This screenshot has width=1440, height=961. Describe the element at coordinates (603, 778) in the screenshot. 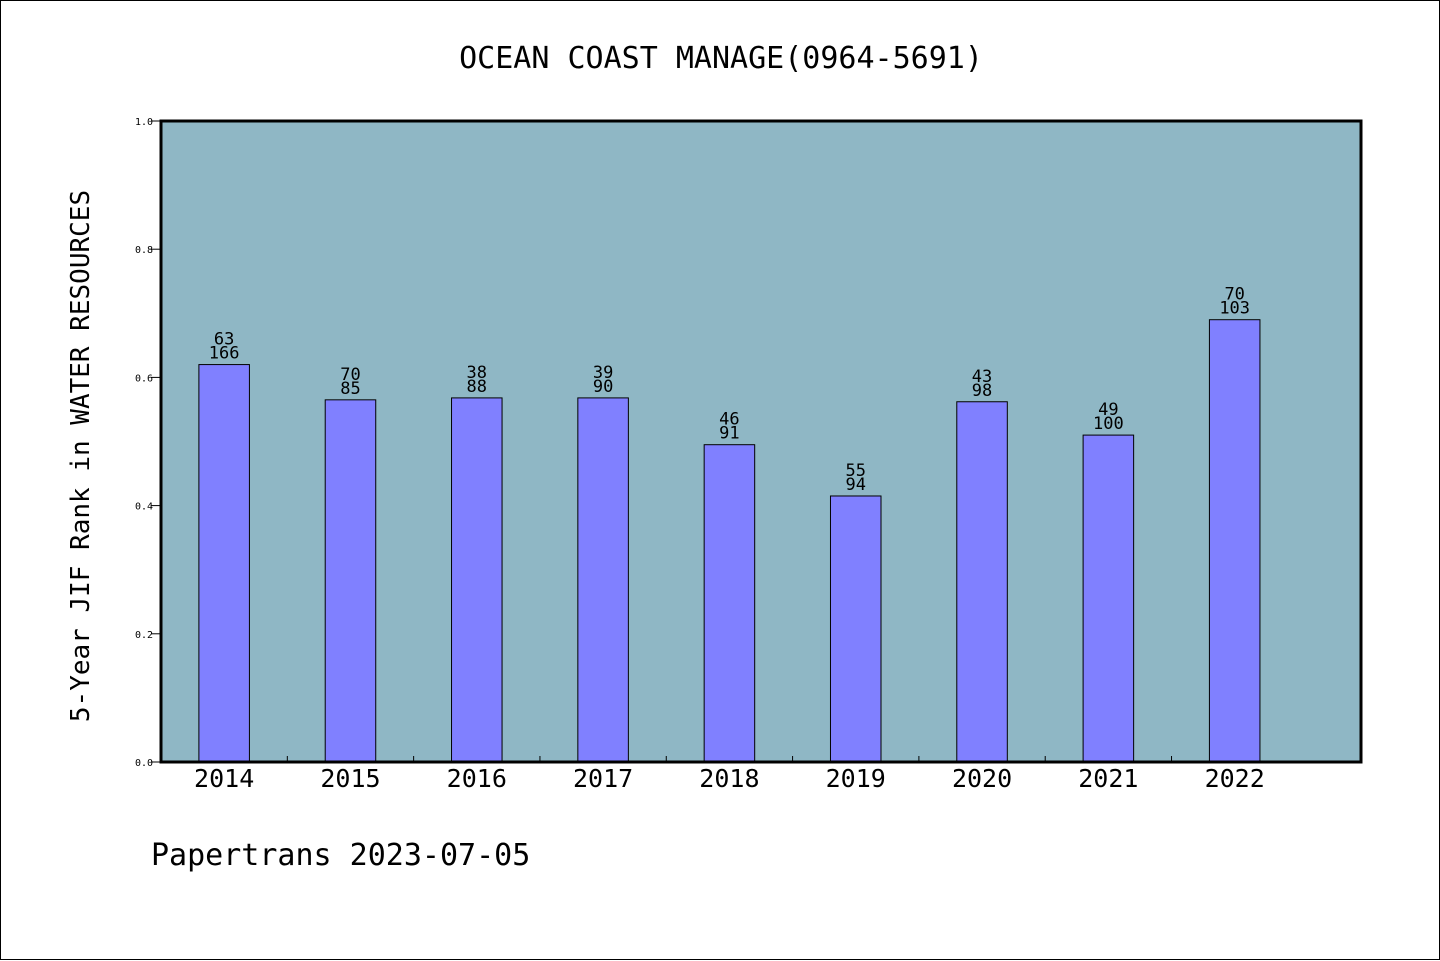

I see `x-tick-label: 2017` at that location.